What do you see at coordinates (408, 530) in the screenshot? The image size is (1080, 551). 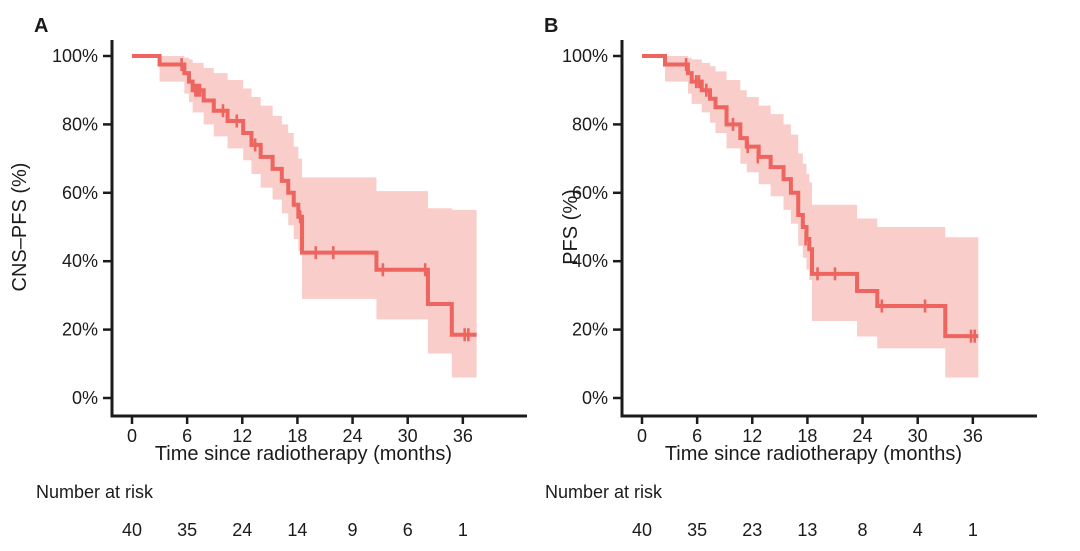 I see `risk-value: 6` at bounding box center [408, 530].